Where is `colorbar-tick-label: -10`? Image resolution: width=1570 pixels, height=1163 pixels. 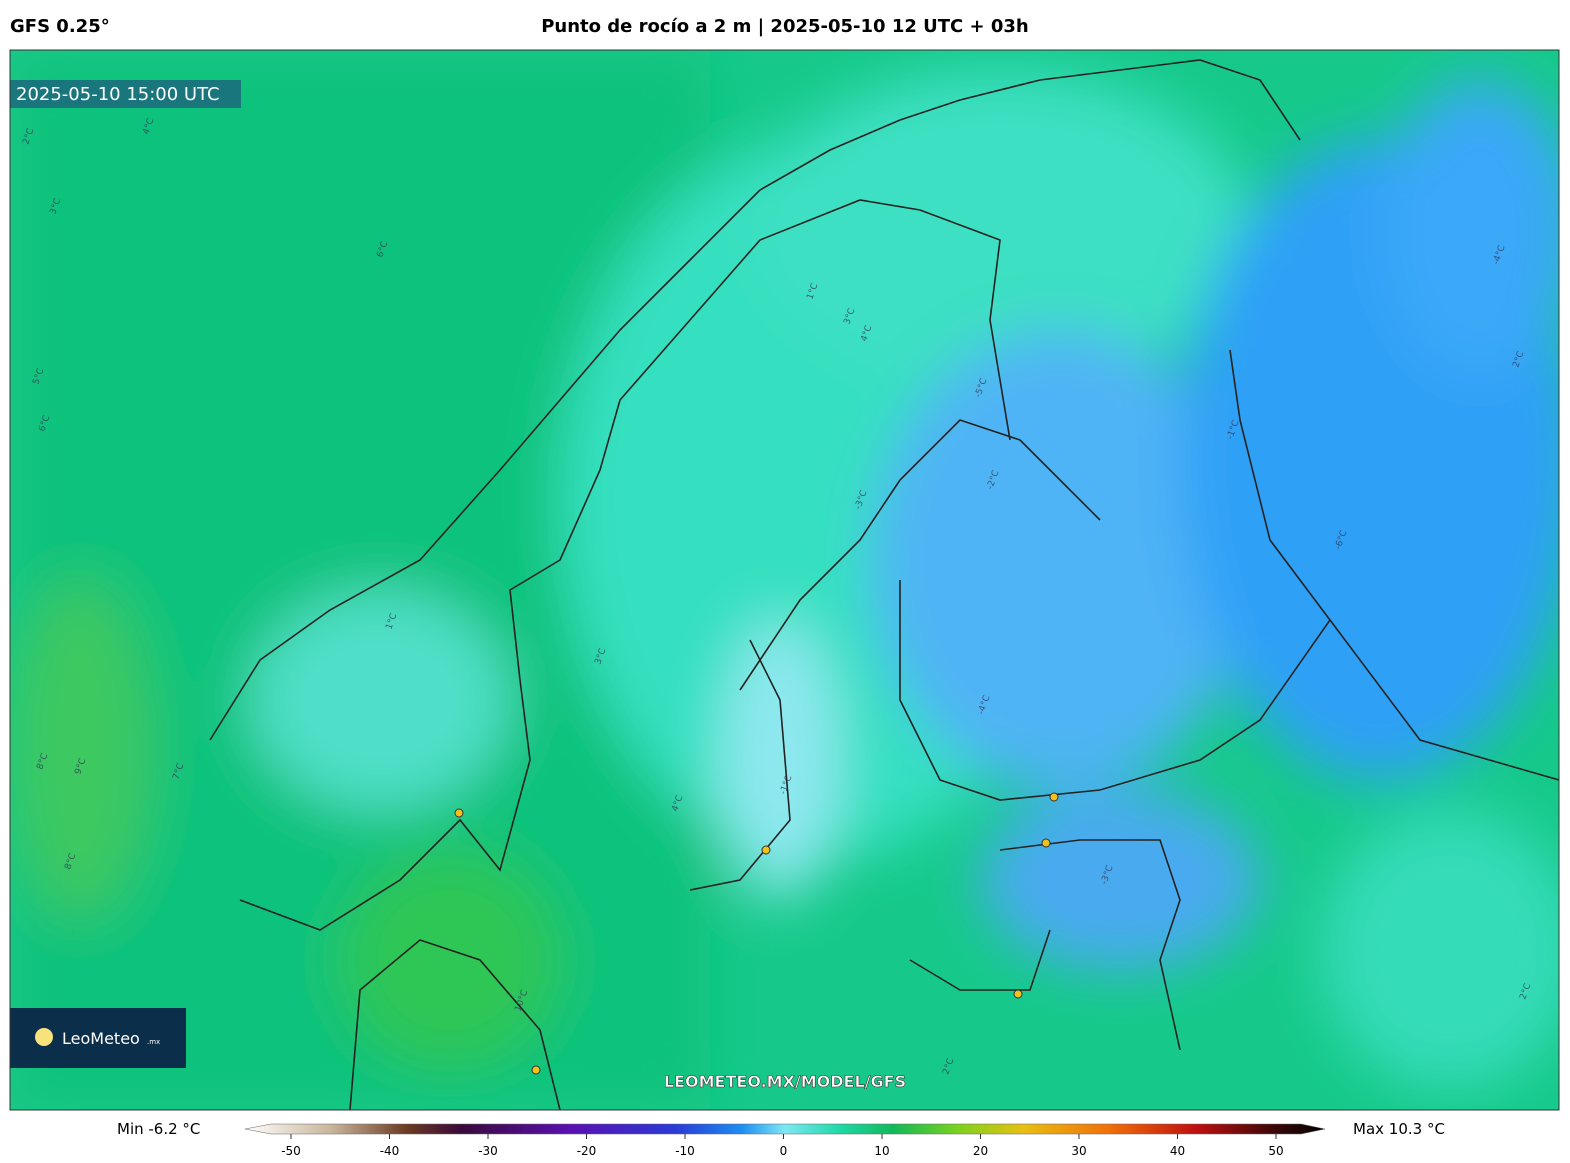
colorbar-tick-label: -10 is located at coordinates (685, 1151).